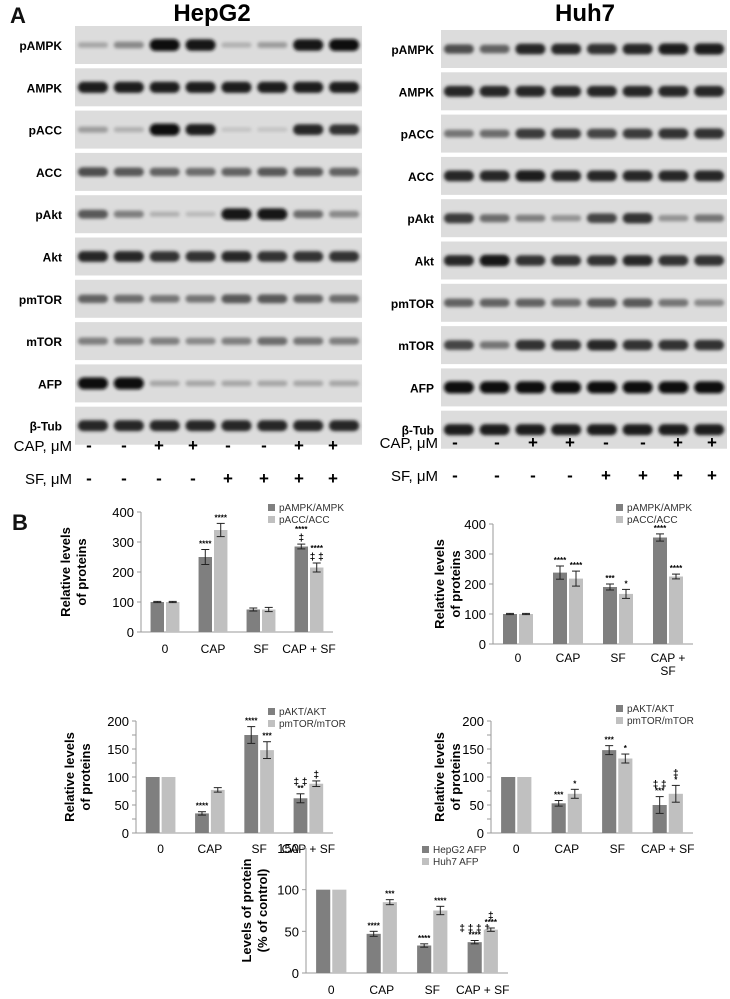 The width and height of the screenshot is (730, 999). What do you see at coordinates (40, 300) in the screenshot?
I see `blot-row-label: pmTOR` at bounding box center [40, 300].